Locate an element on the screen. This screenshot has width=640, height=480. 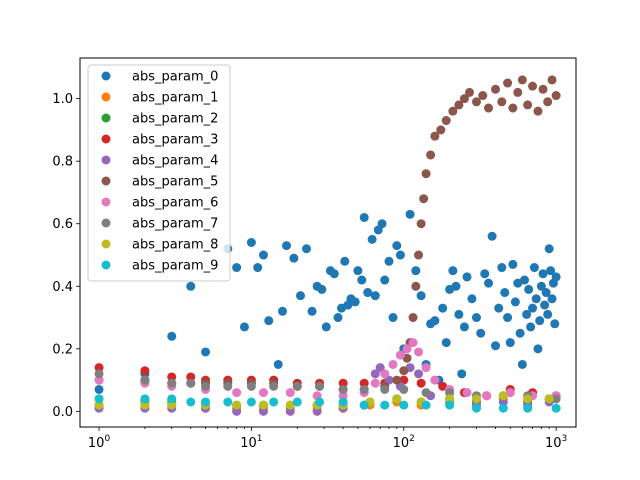
legend-entry: abs_param_0 is located at coordinates (159, 77).